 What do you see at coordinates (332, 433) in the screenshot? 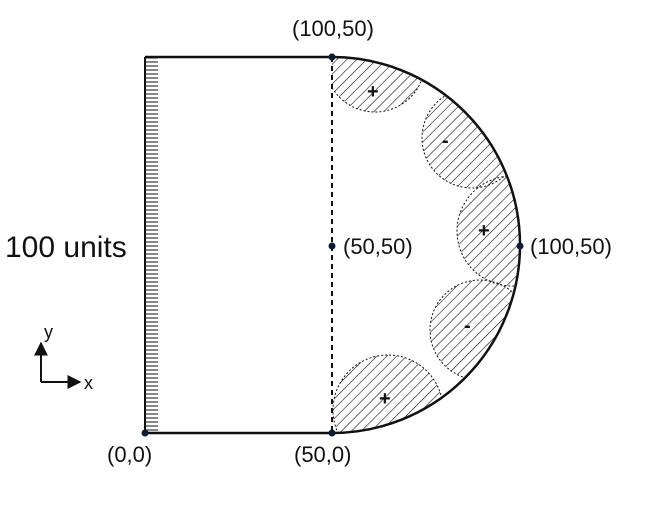
I see `point-bottom-mid` at bounding box center [332, 433].